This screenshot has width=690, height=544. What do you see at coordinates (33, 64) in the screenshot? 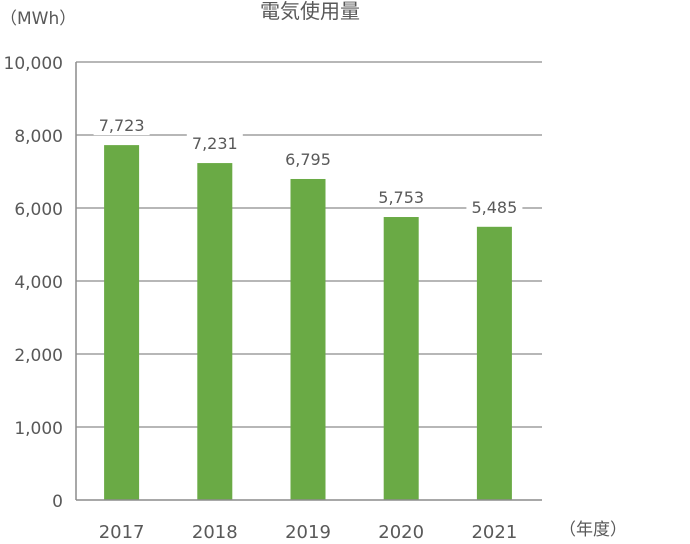
I see `y-tick-label: 10,000` at bounding box center [33, 64].